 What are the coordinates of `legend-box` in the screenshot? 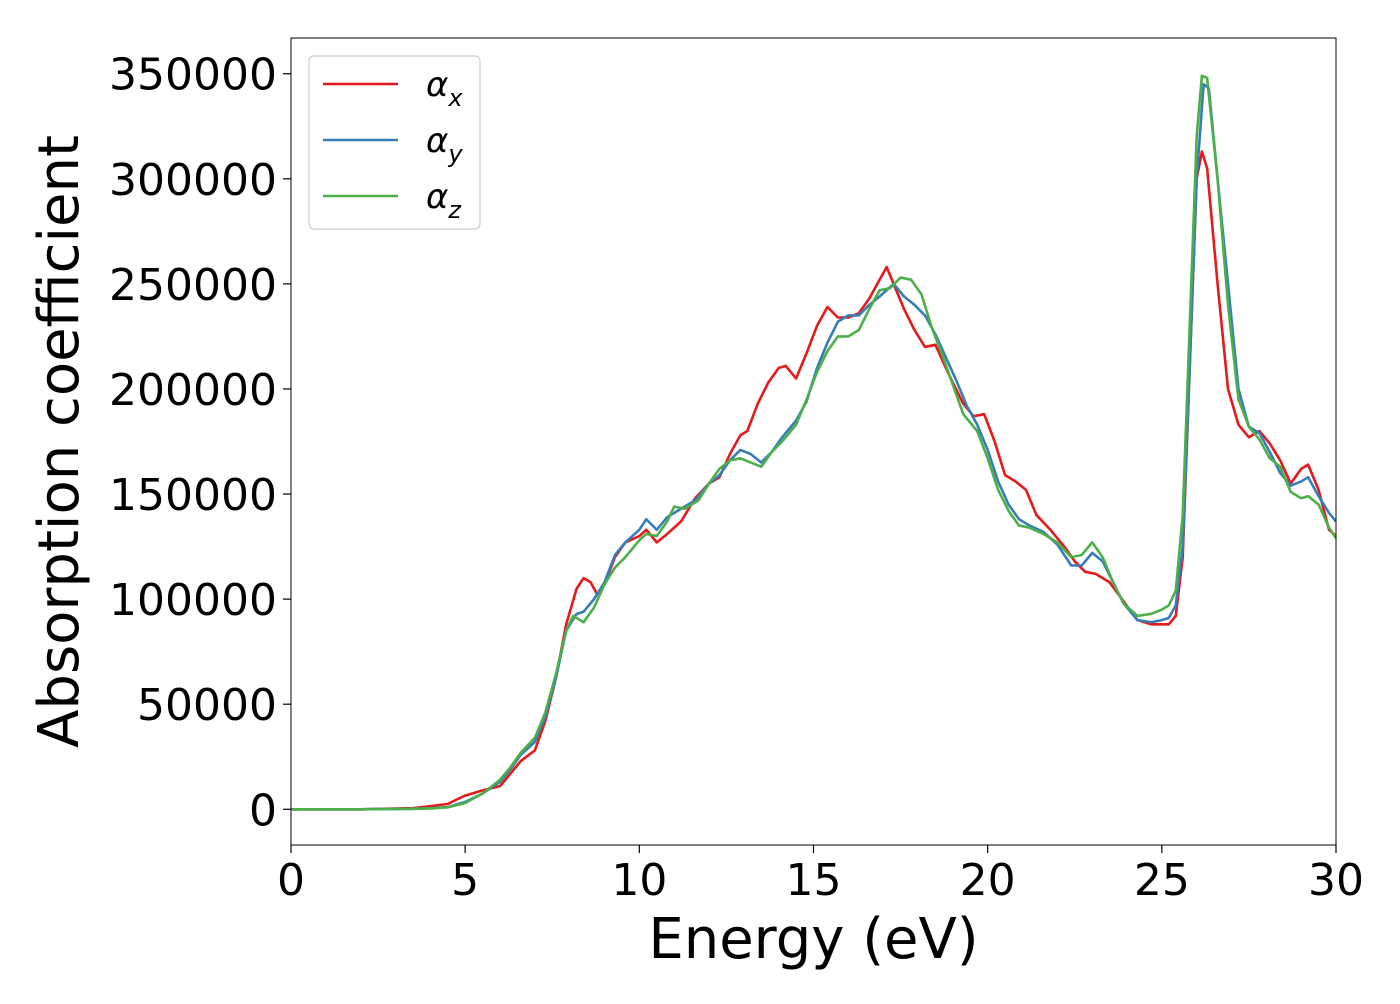 It's located at (394, 142).